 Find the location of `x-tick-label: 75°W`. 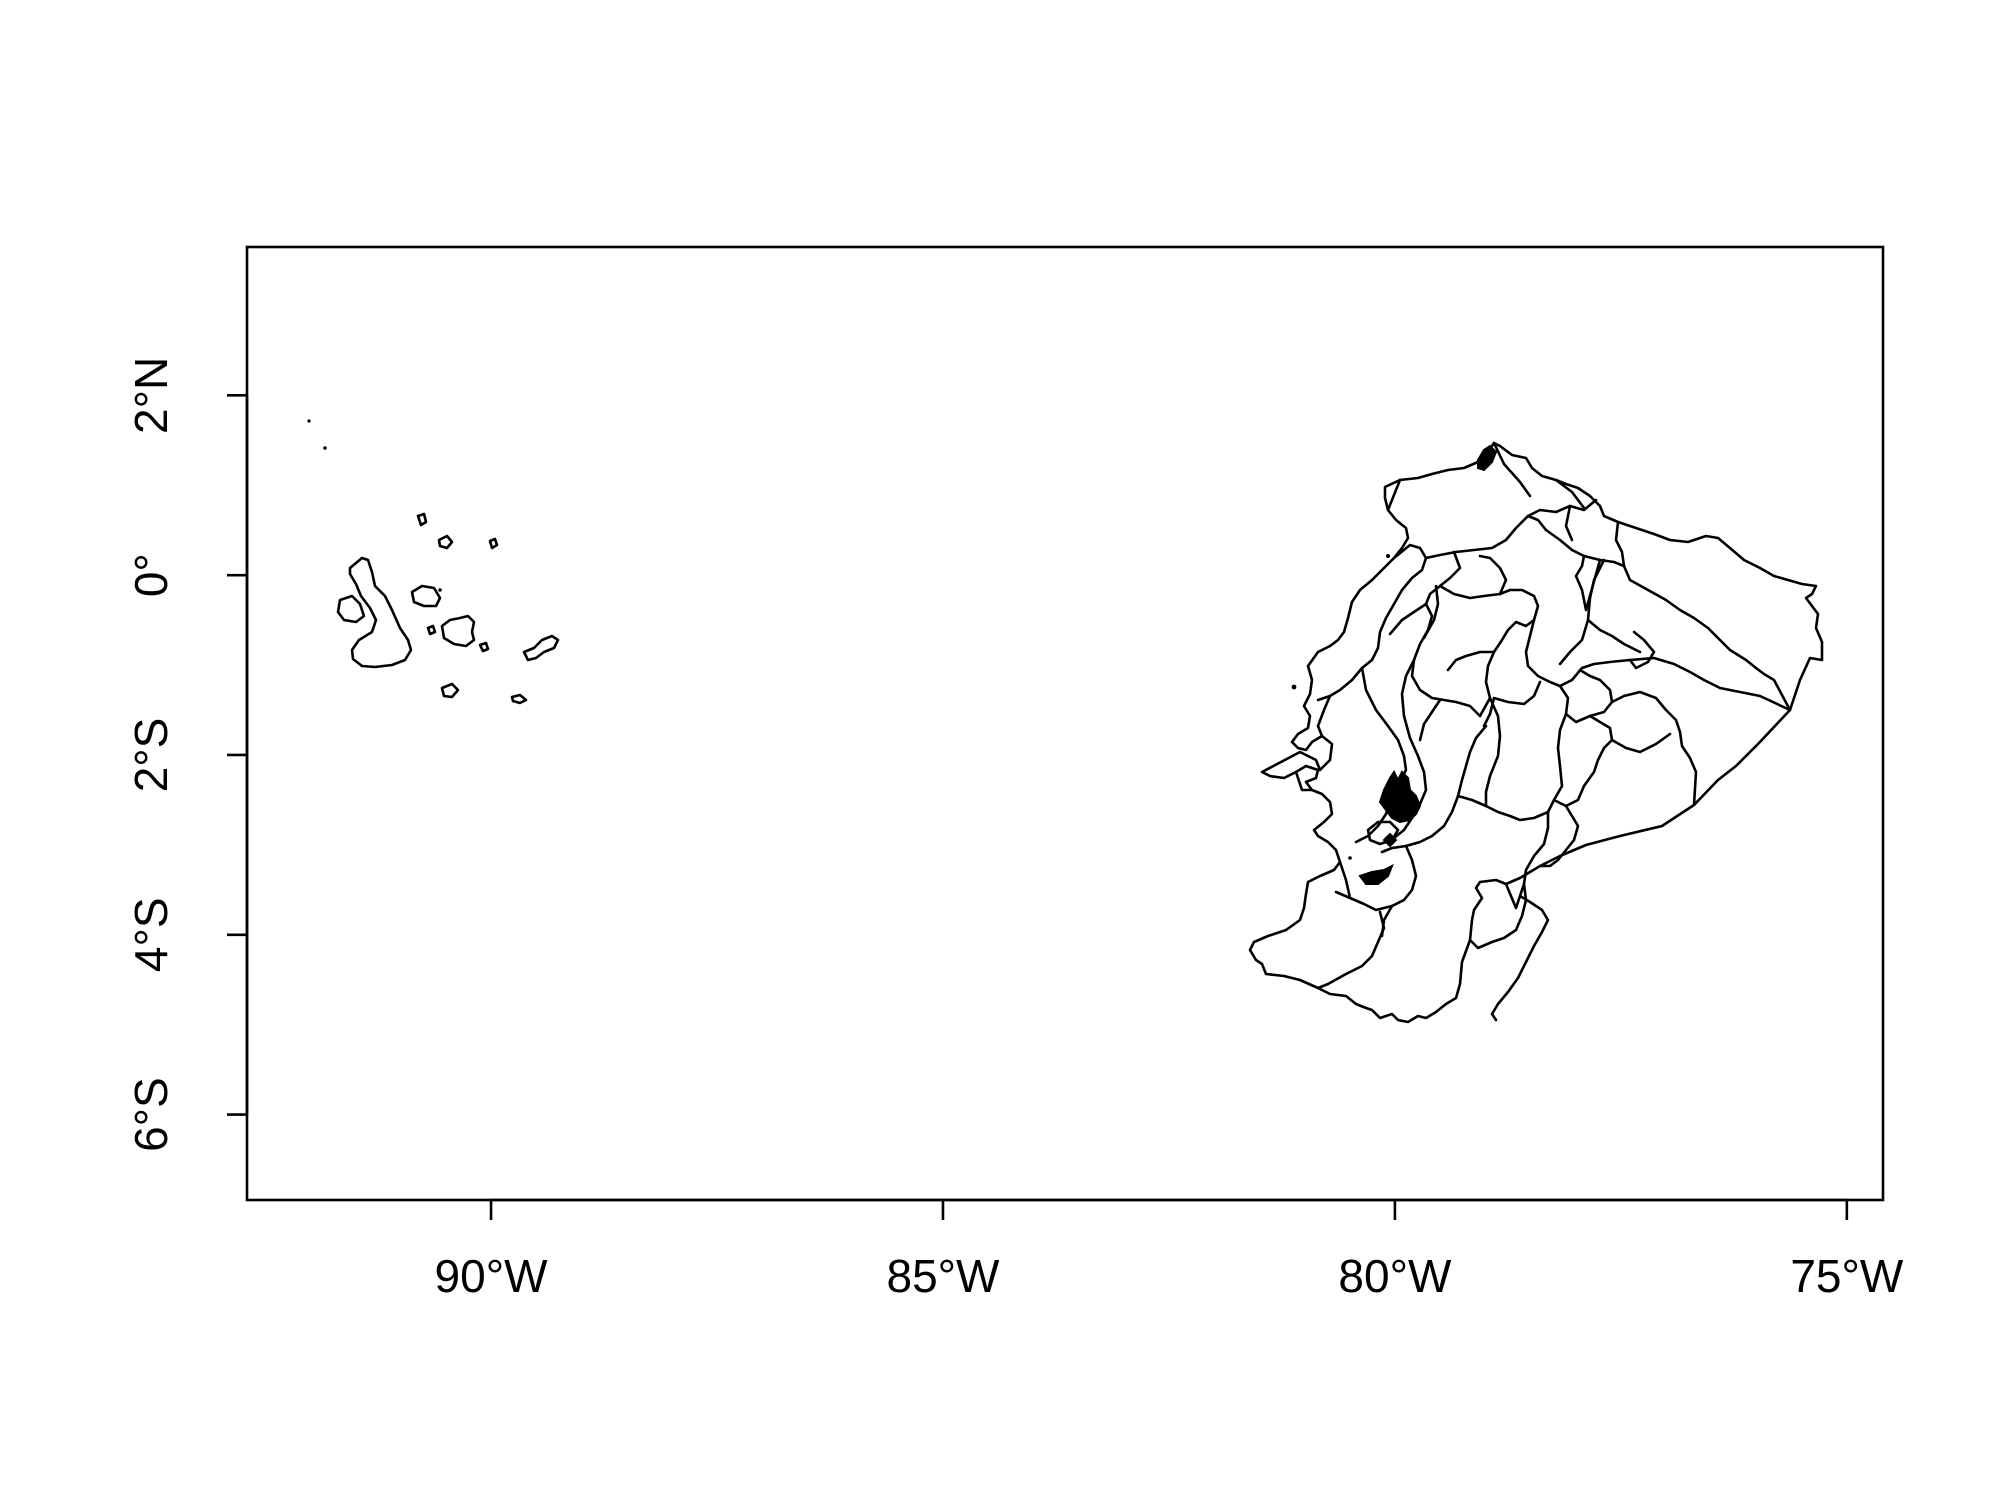

x-tick-label: 75°W is located at coordinates (1847, 1276).